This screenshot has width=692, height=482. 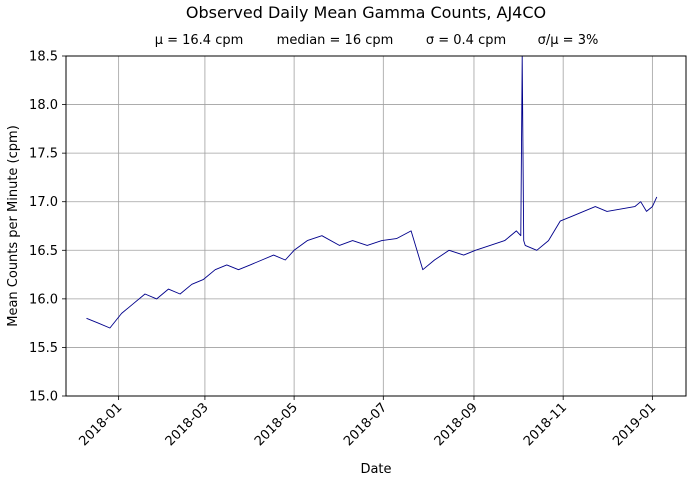 I want to click on stat-sigma: σ = 0.4 cpm, so click(x=466, y=40).